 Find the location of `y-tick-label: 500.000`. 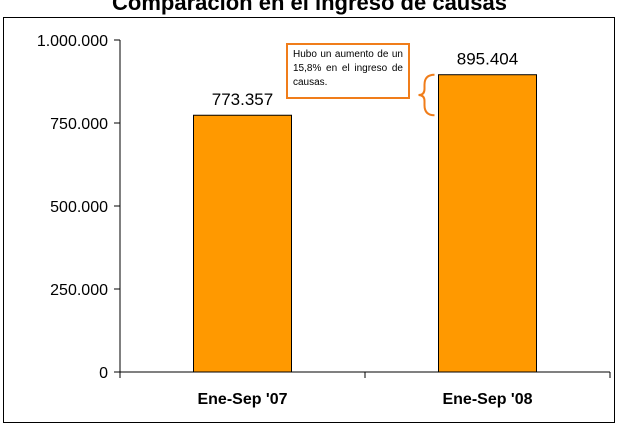

y-tick-label: 500.000 is located at coordinates (79, 207).